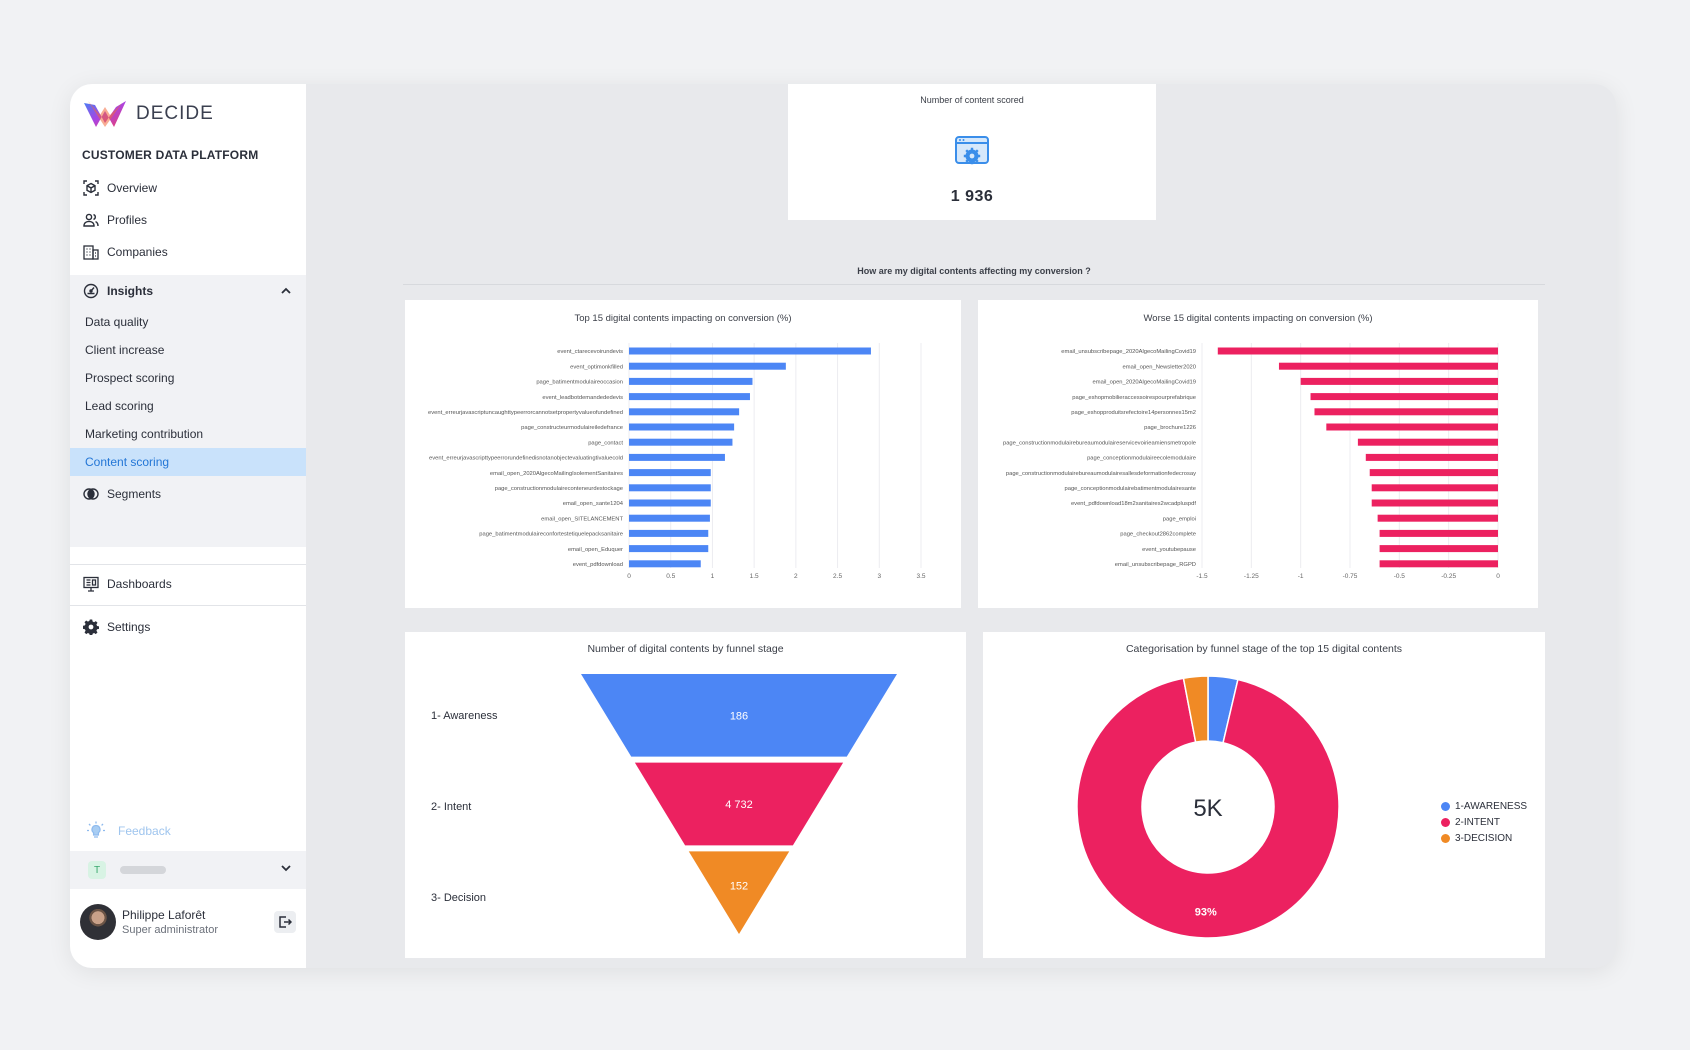 This screenshot has width=1690, height=1050. I want to click on funnel-value-label: 4 732, so click(739, 805).